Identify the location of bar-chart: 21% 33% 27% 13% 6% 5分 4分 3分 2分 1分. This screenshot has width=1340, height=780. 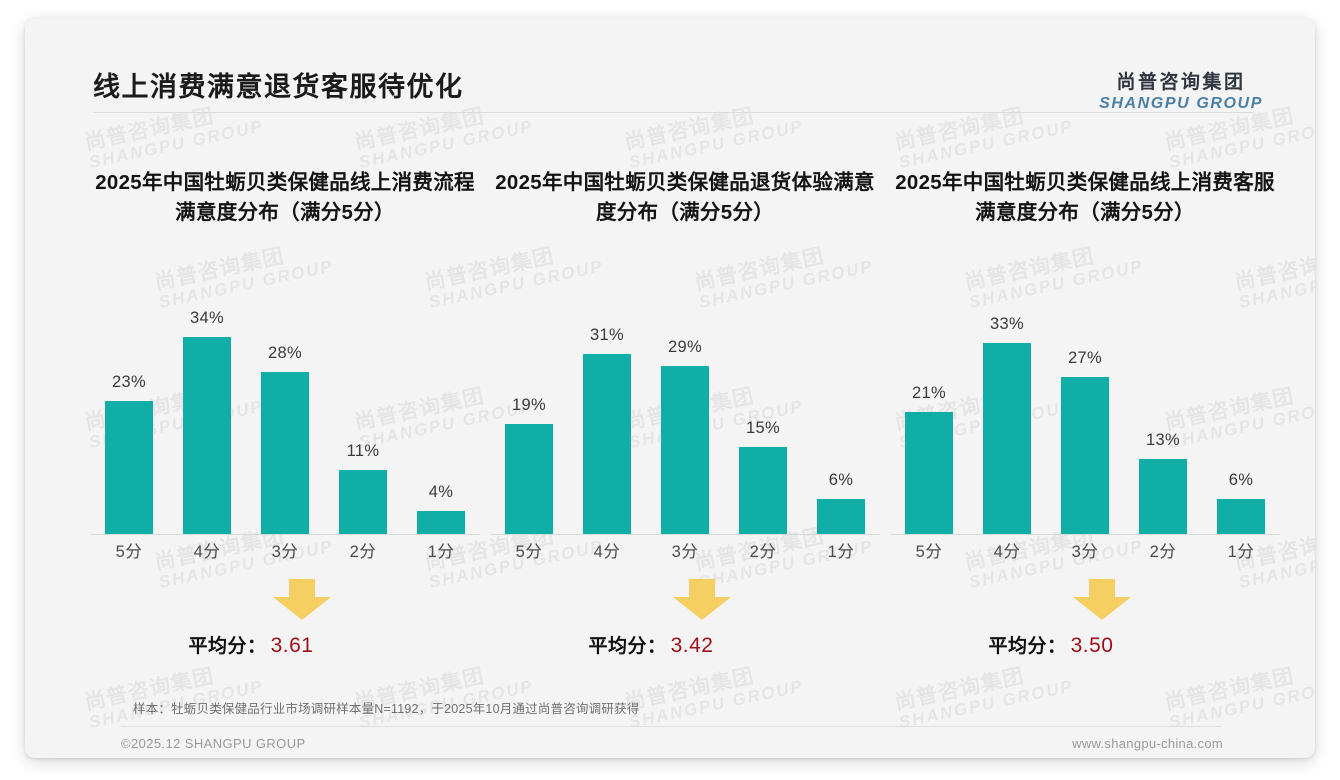
(1085, 422).